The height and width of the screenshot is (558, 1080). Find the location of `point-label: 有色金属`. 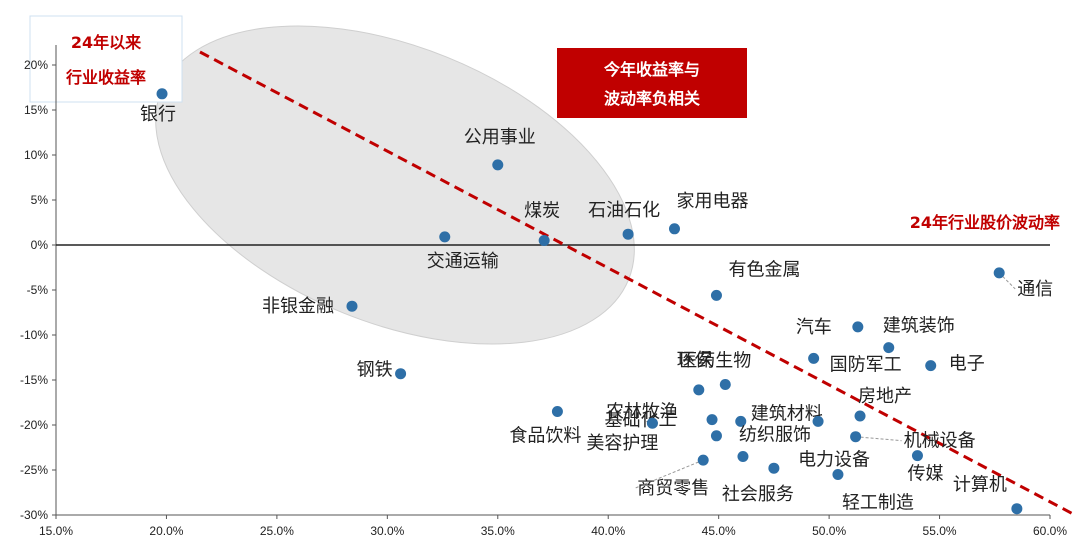

point-label: 有色金属 is located at coordinates (764, 269).